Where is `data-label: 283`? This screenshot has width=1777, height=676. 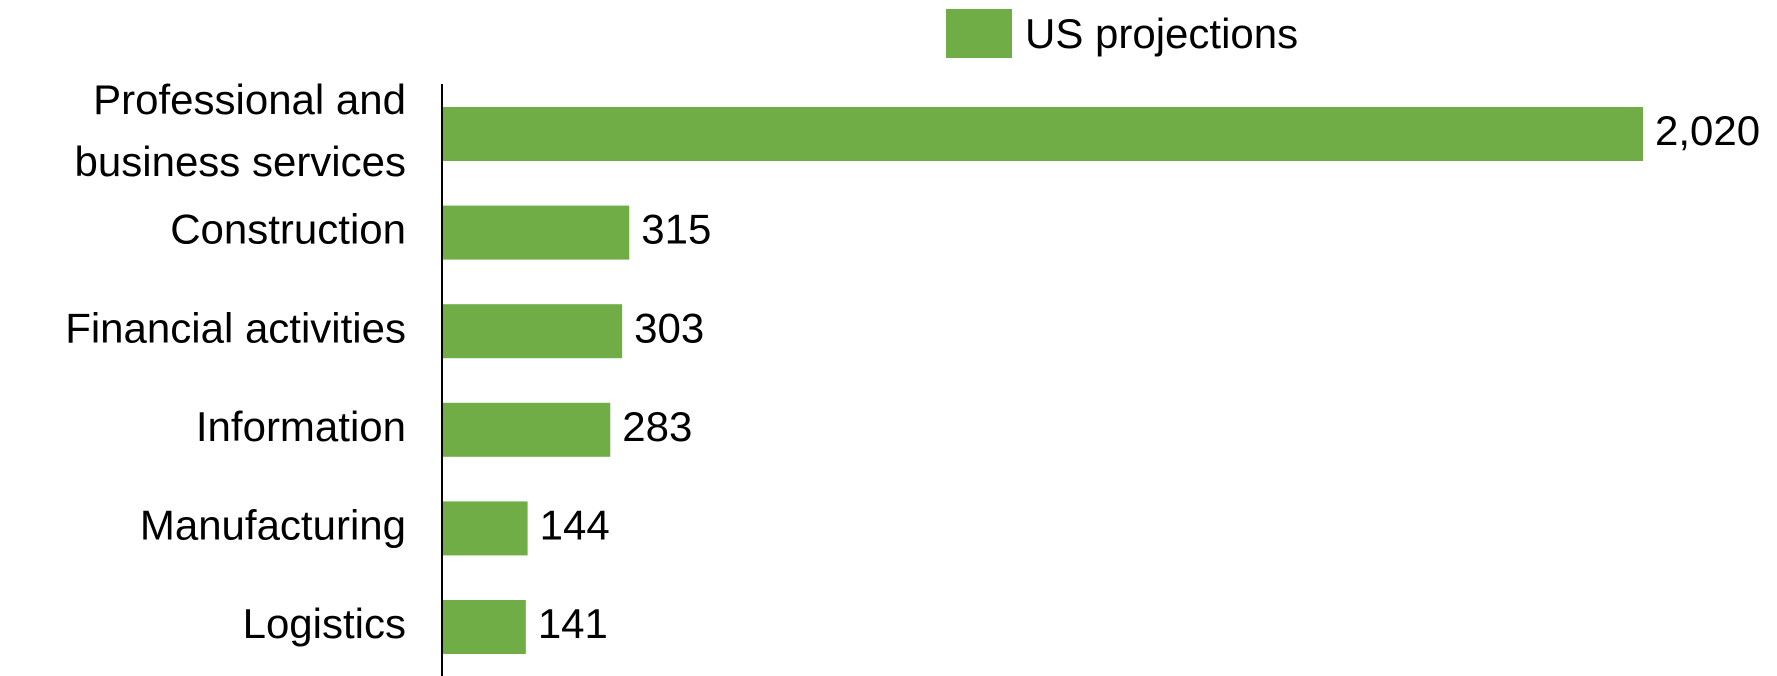 data-label: 283 is located at coordinates (657, 426).